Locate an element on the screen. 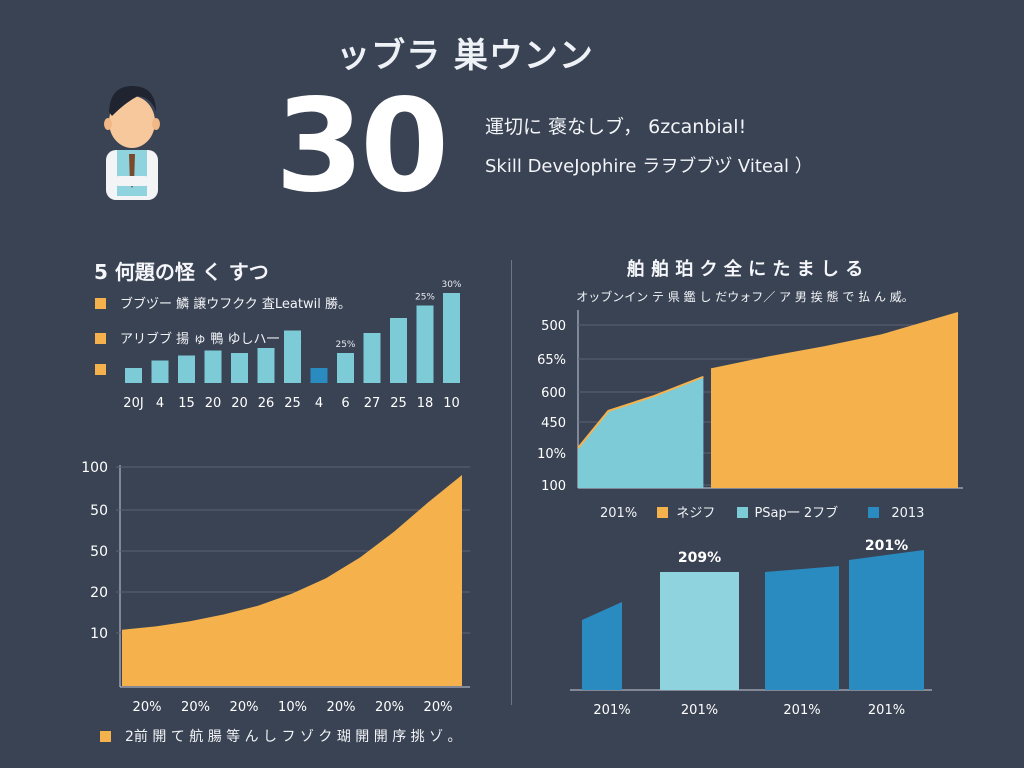  bar-chart-1-legend-item: アリブブ 揚 ゅ 鴨 ゆしハ一 麟。 is located at coordinates (202, 337).